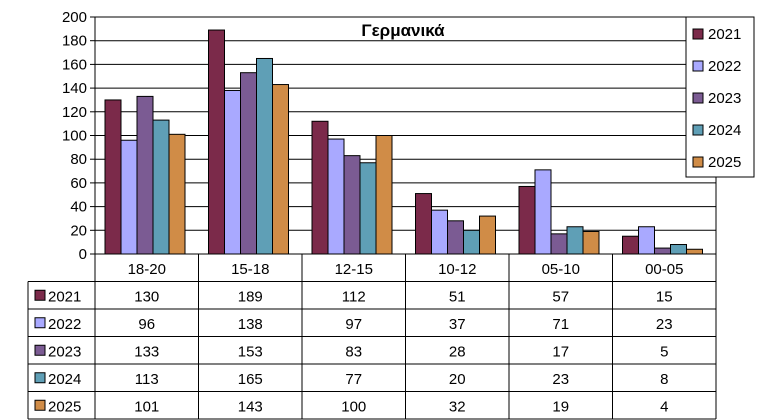  I want to click on y-tick-label: 140, so click(74, 88).